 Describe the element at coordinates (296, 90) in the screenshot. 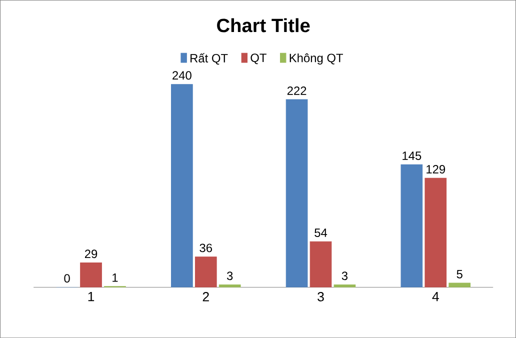

I see `data-label: 222` at that location.